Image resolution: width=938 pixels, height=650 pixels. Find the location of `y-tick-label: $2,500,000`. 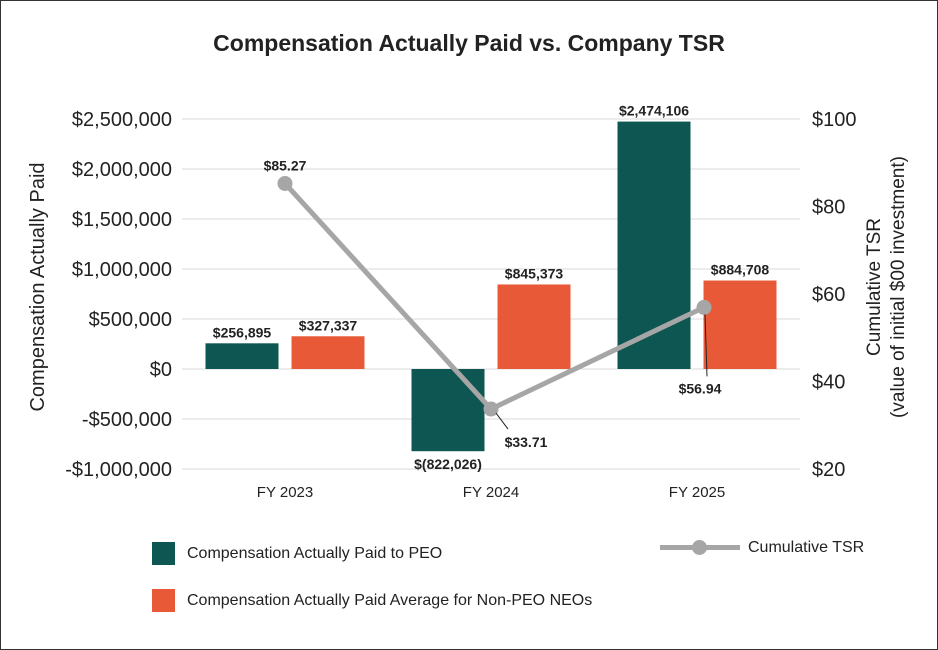

y-tick-label: $2,500,000 is located at coordinates (122, 120).